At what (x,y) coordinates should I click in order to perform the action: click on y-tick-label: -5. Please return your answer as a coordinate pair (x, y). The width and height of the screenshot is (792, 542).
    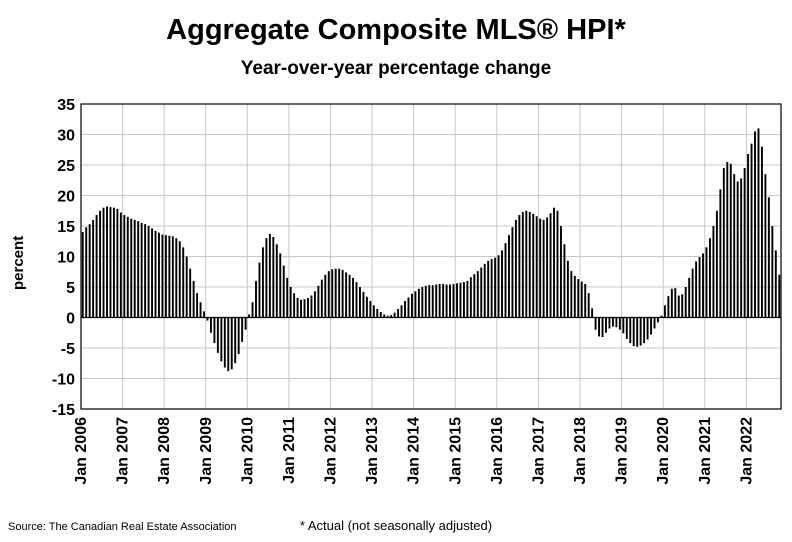
    Looking at the image, I should click on (68, 349).